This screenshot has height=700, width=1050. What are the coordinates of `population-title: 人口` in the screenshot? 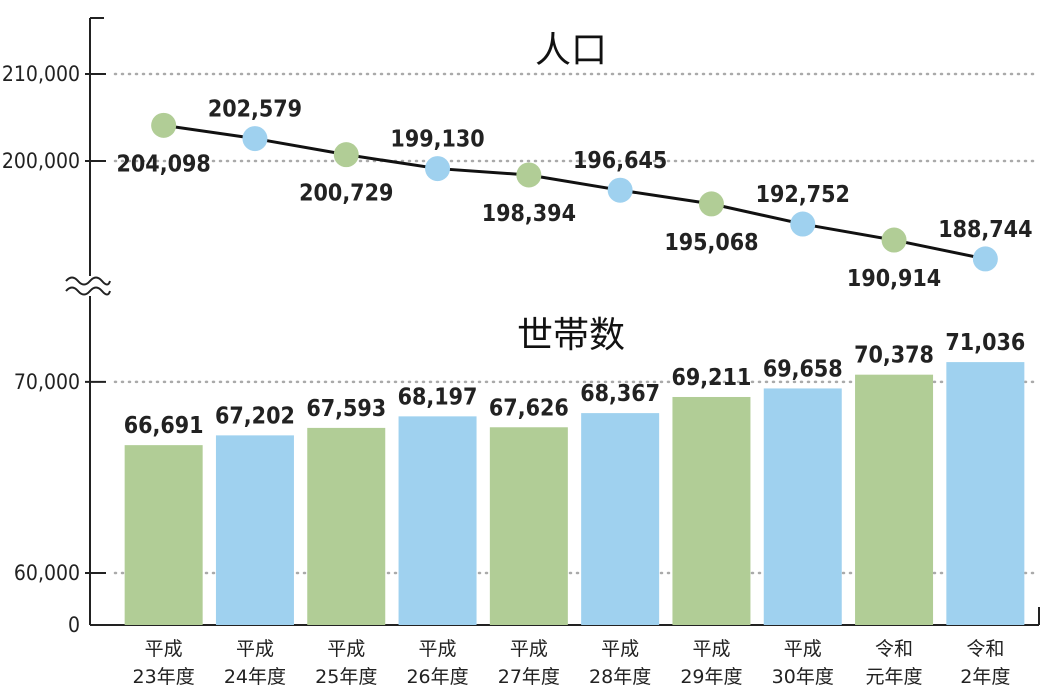 It's located at (571, 50).